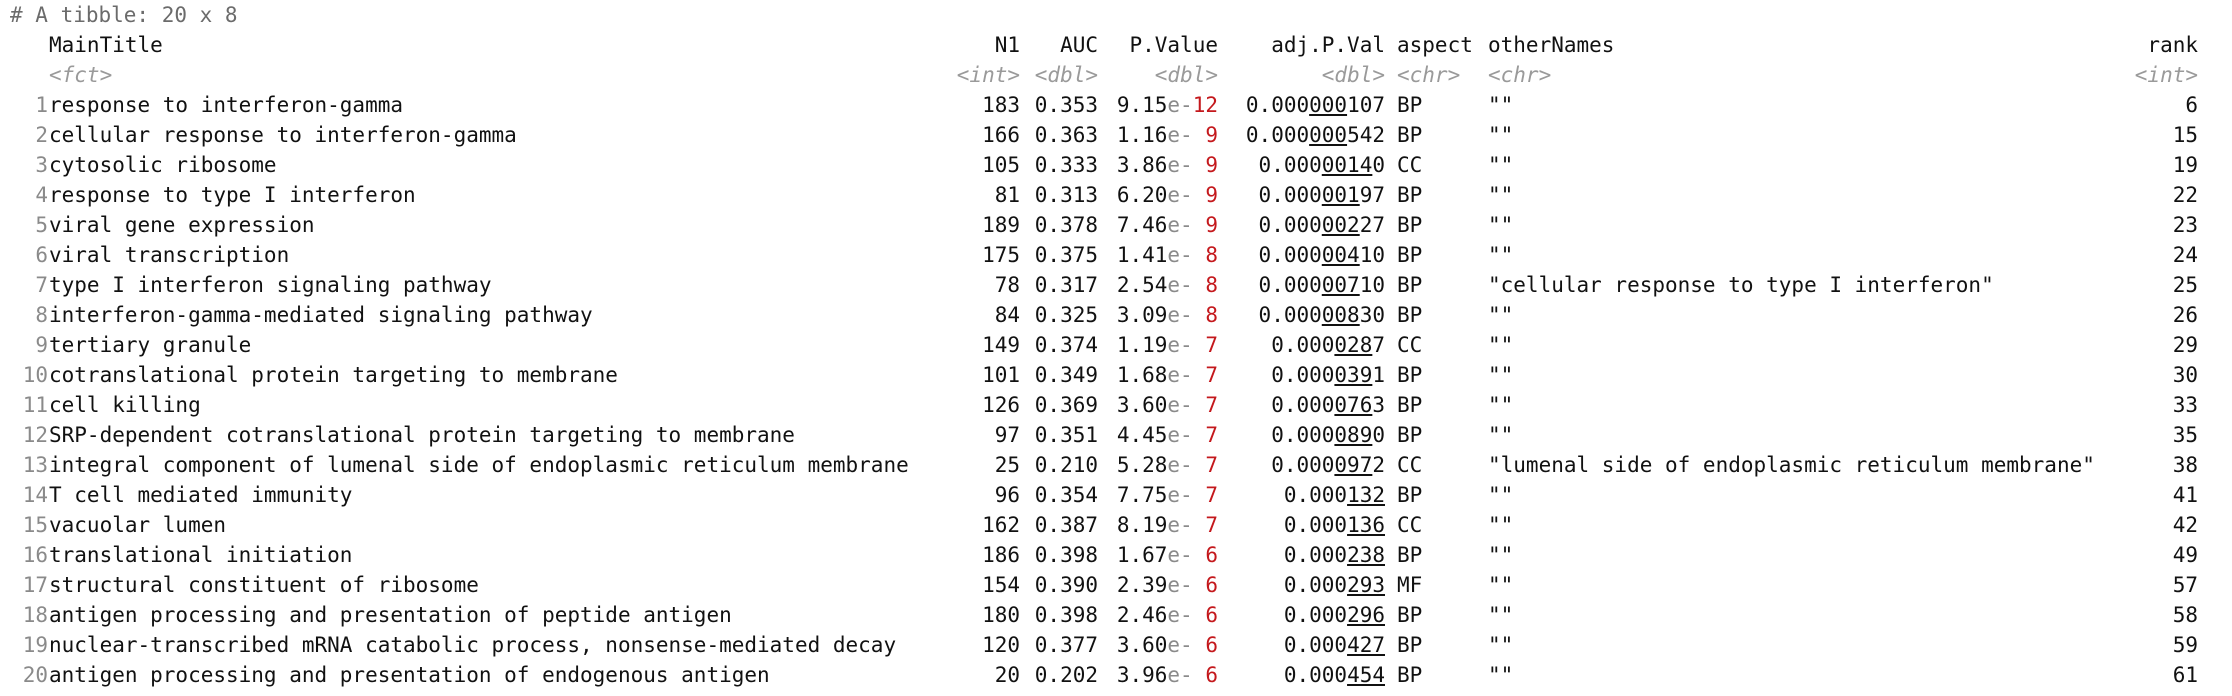  Describe the element at coordinates (1366, 585) in the screenshot. I see `adjpval-underlined-digits: 293` at that location.